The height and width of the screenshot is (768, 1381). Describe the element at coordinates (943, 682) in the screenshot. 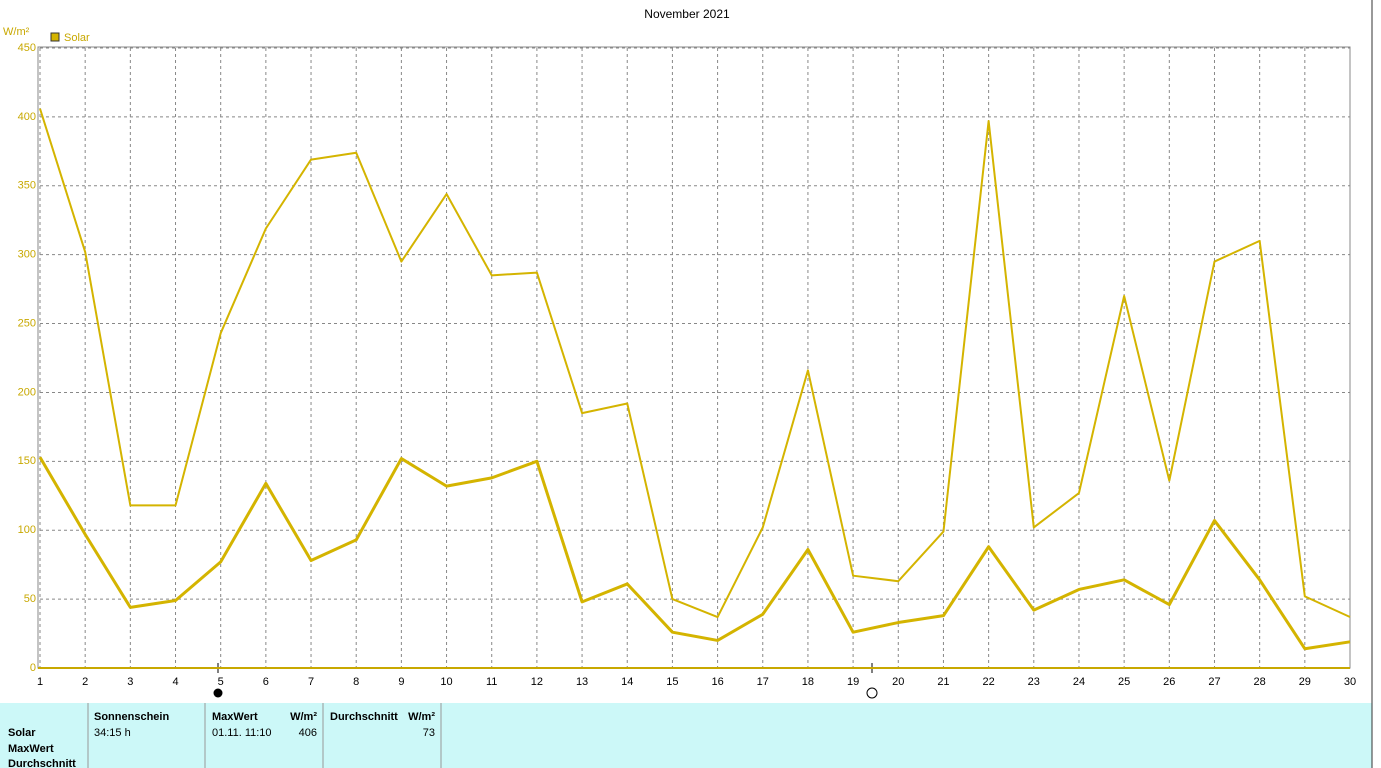

I see `x-tick-label: 21` at that location.